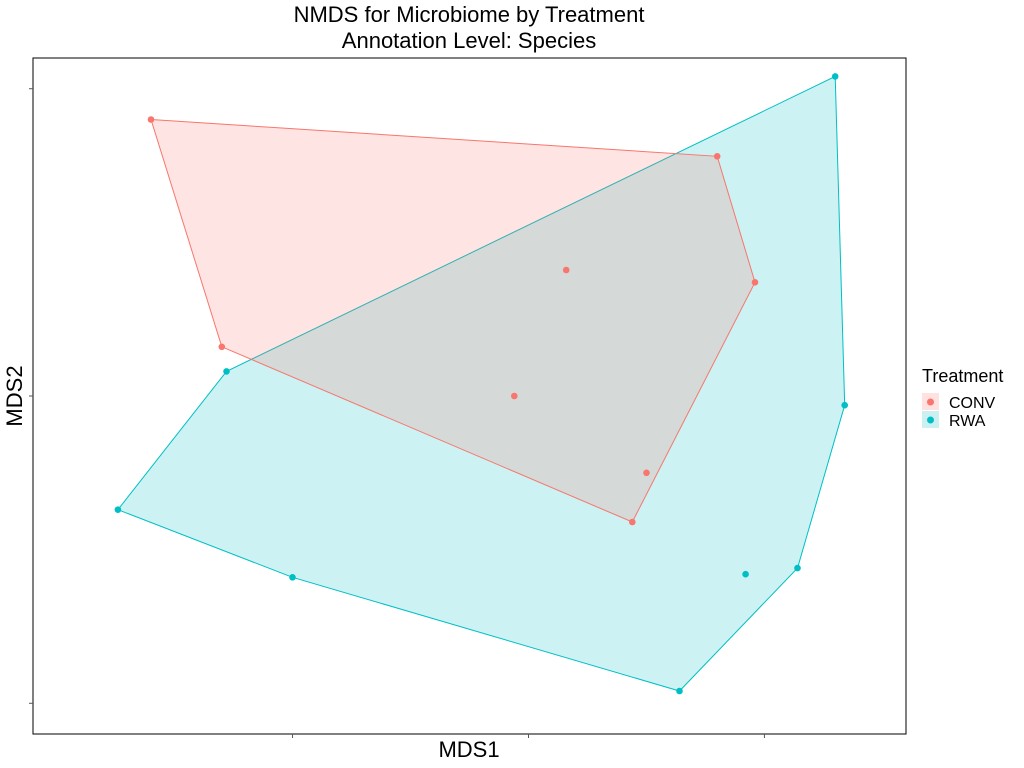 This screenshot has height=768, width=1024. I want to click on legend-key-conv, so click(930, 402).